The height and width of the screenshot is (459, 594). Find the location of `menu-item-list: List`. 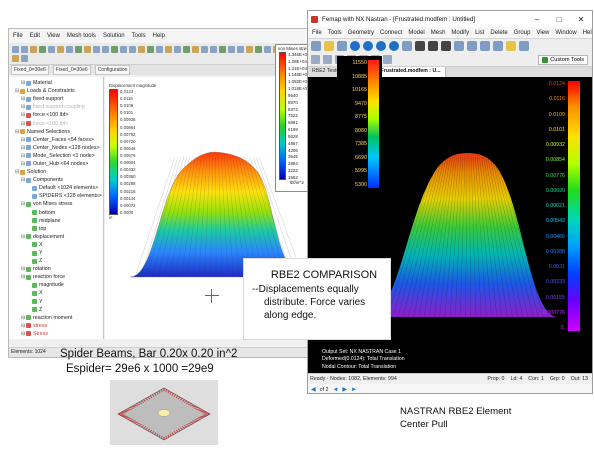

menu-item-list: List is located at coordinates (480, 32).